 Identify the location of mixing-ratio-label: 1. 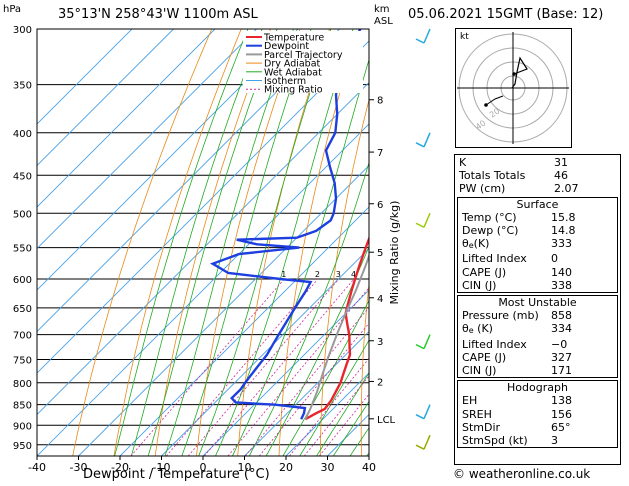
(283, 274).